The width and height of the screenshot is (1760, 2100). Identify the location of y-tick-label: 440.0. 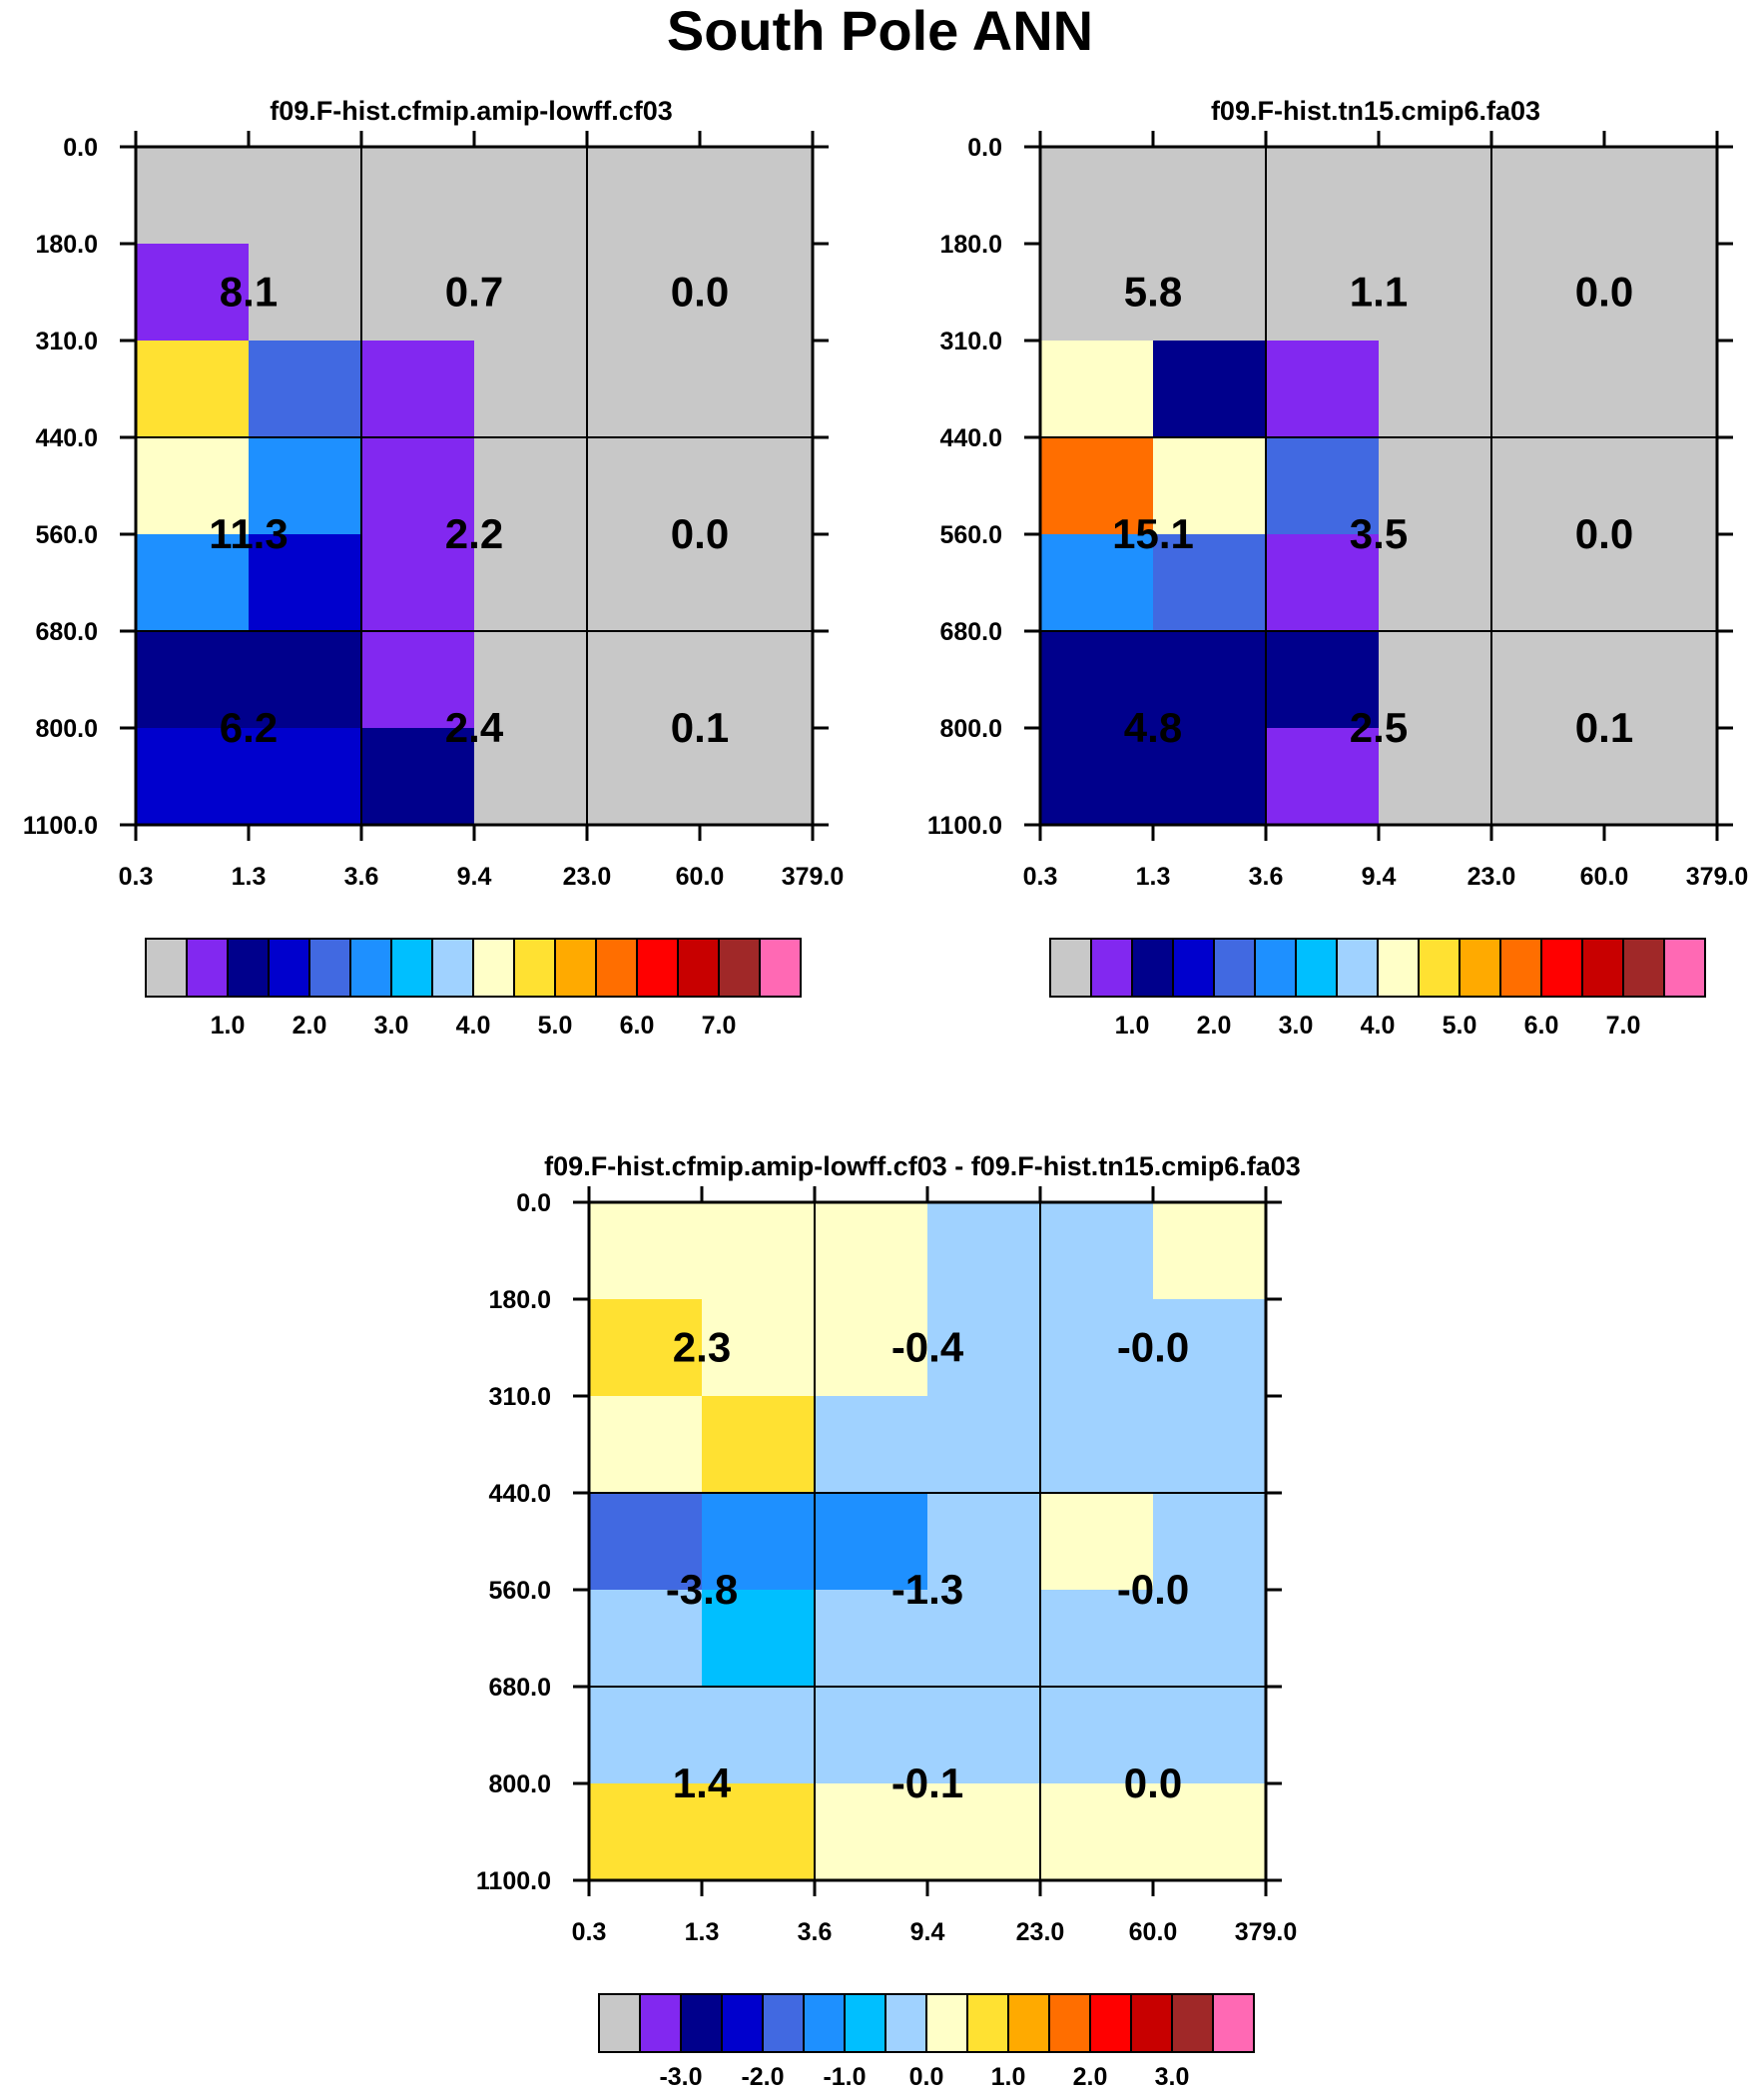
(66, 438).